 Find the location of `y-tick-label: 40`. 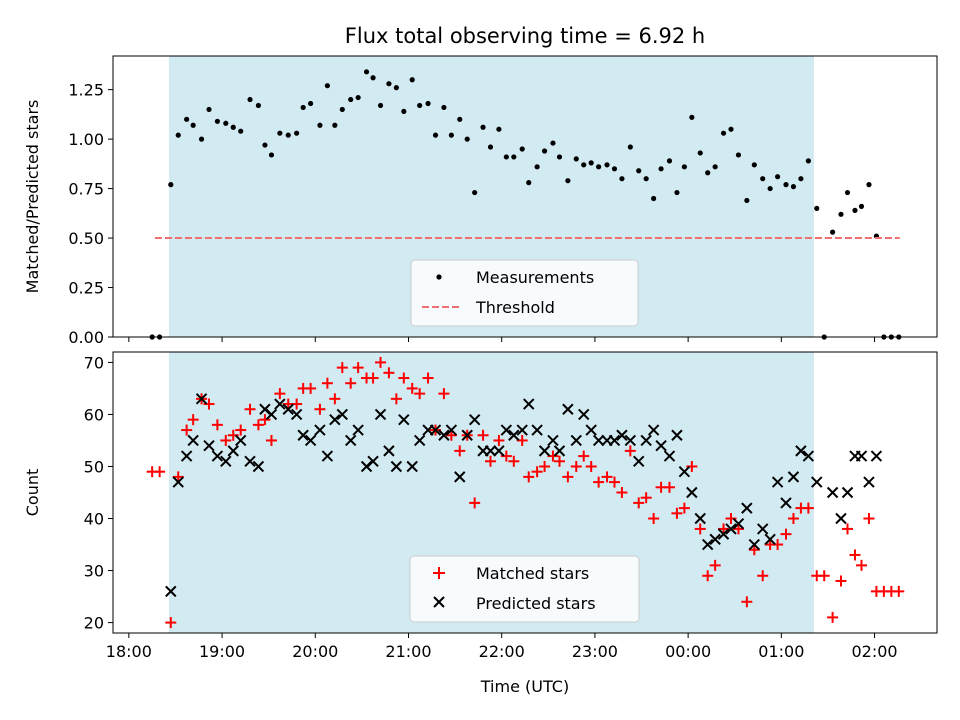

y-tick-label: 40 is located at coordinates (94, 519).